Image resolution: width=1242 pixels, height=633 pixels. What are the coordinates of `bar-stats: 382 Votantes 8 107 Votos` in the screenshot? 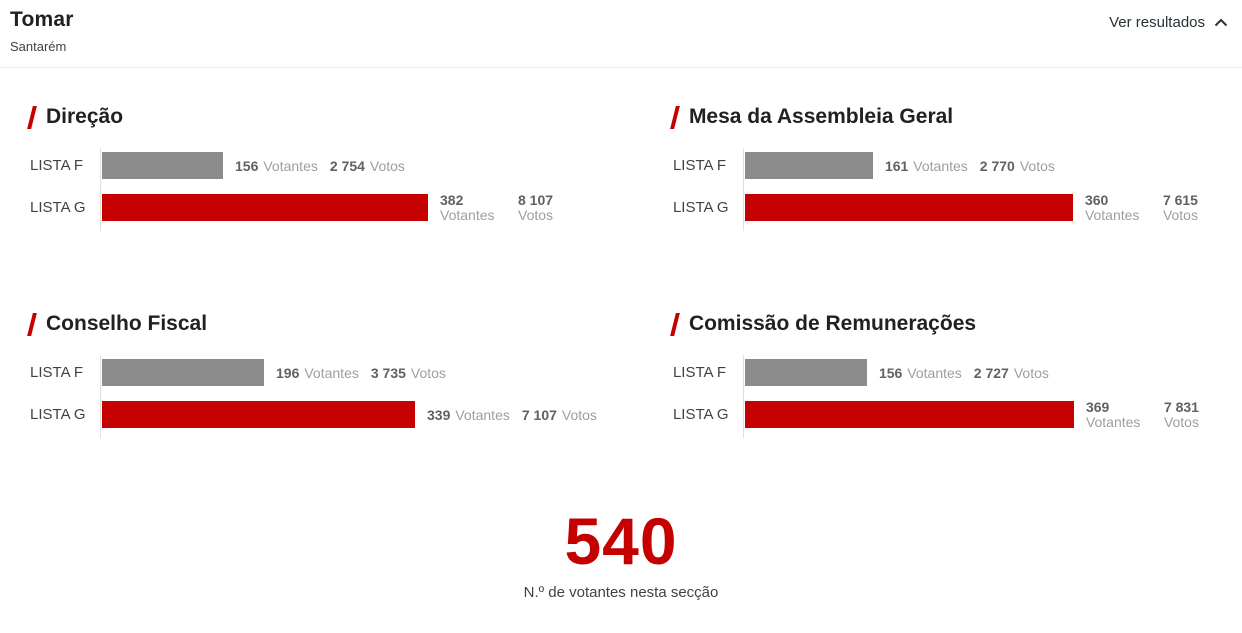 It's located at (511, 207).